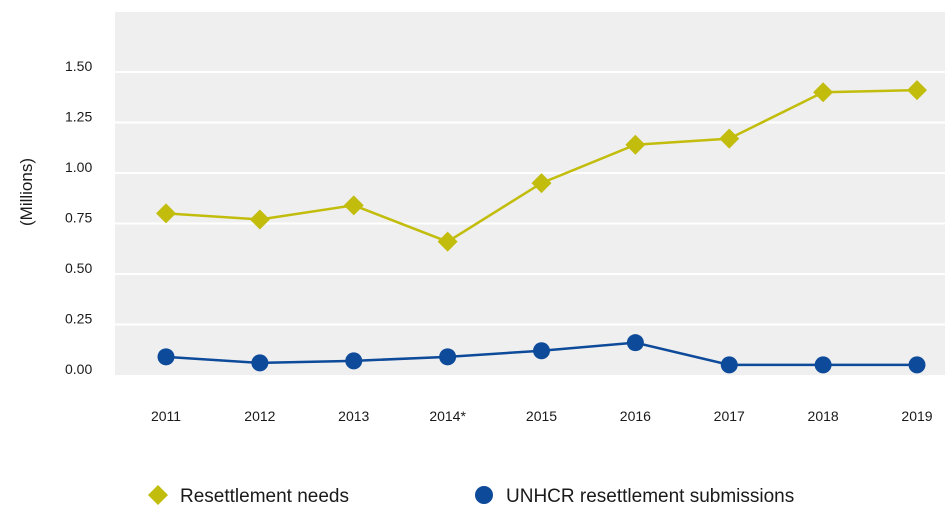 The height and width of the screenshot is (506, 945). I want to click on y-tick-label: 1.00, so click(78, 167).